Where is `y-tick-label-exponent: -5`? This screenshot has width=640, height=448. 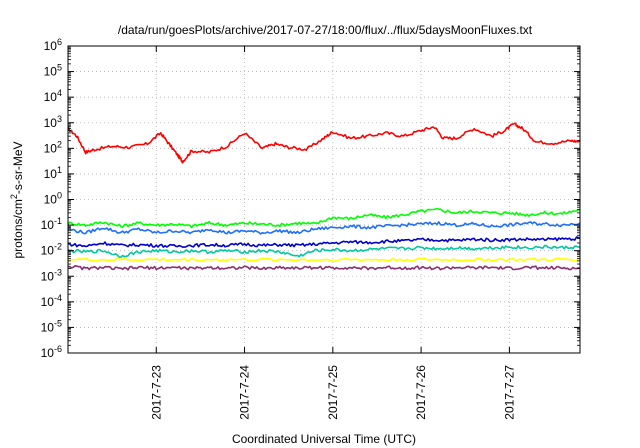
y-tick-label-exponent: -5 is located at coordinates (58, 323).